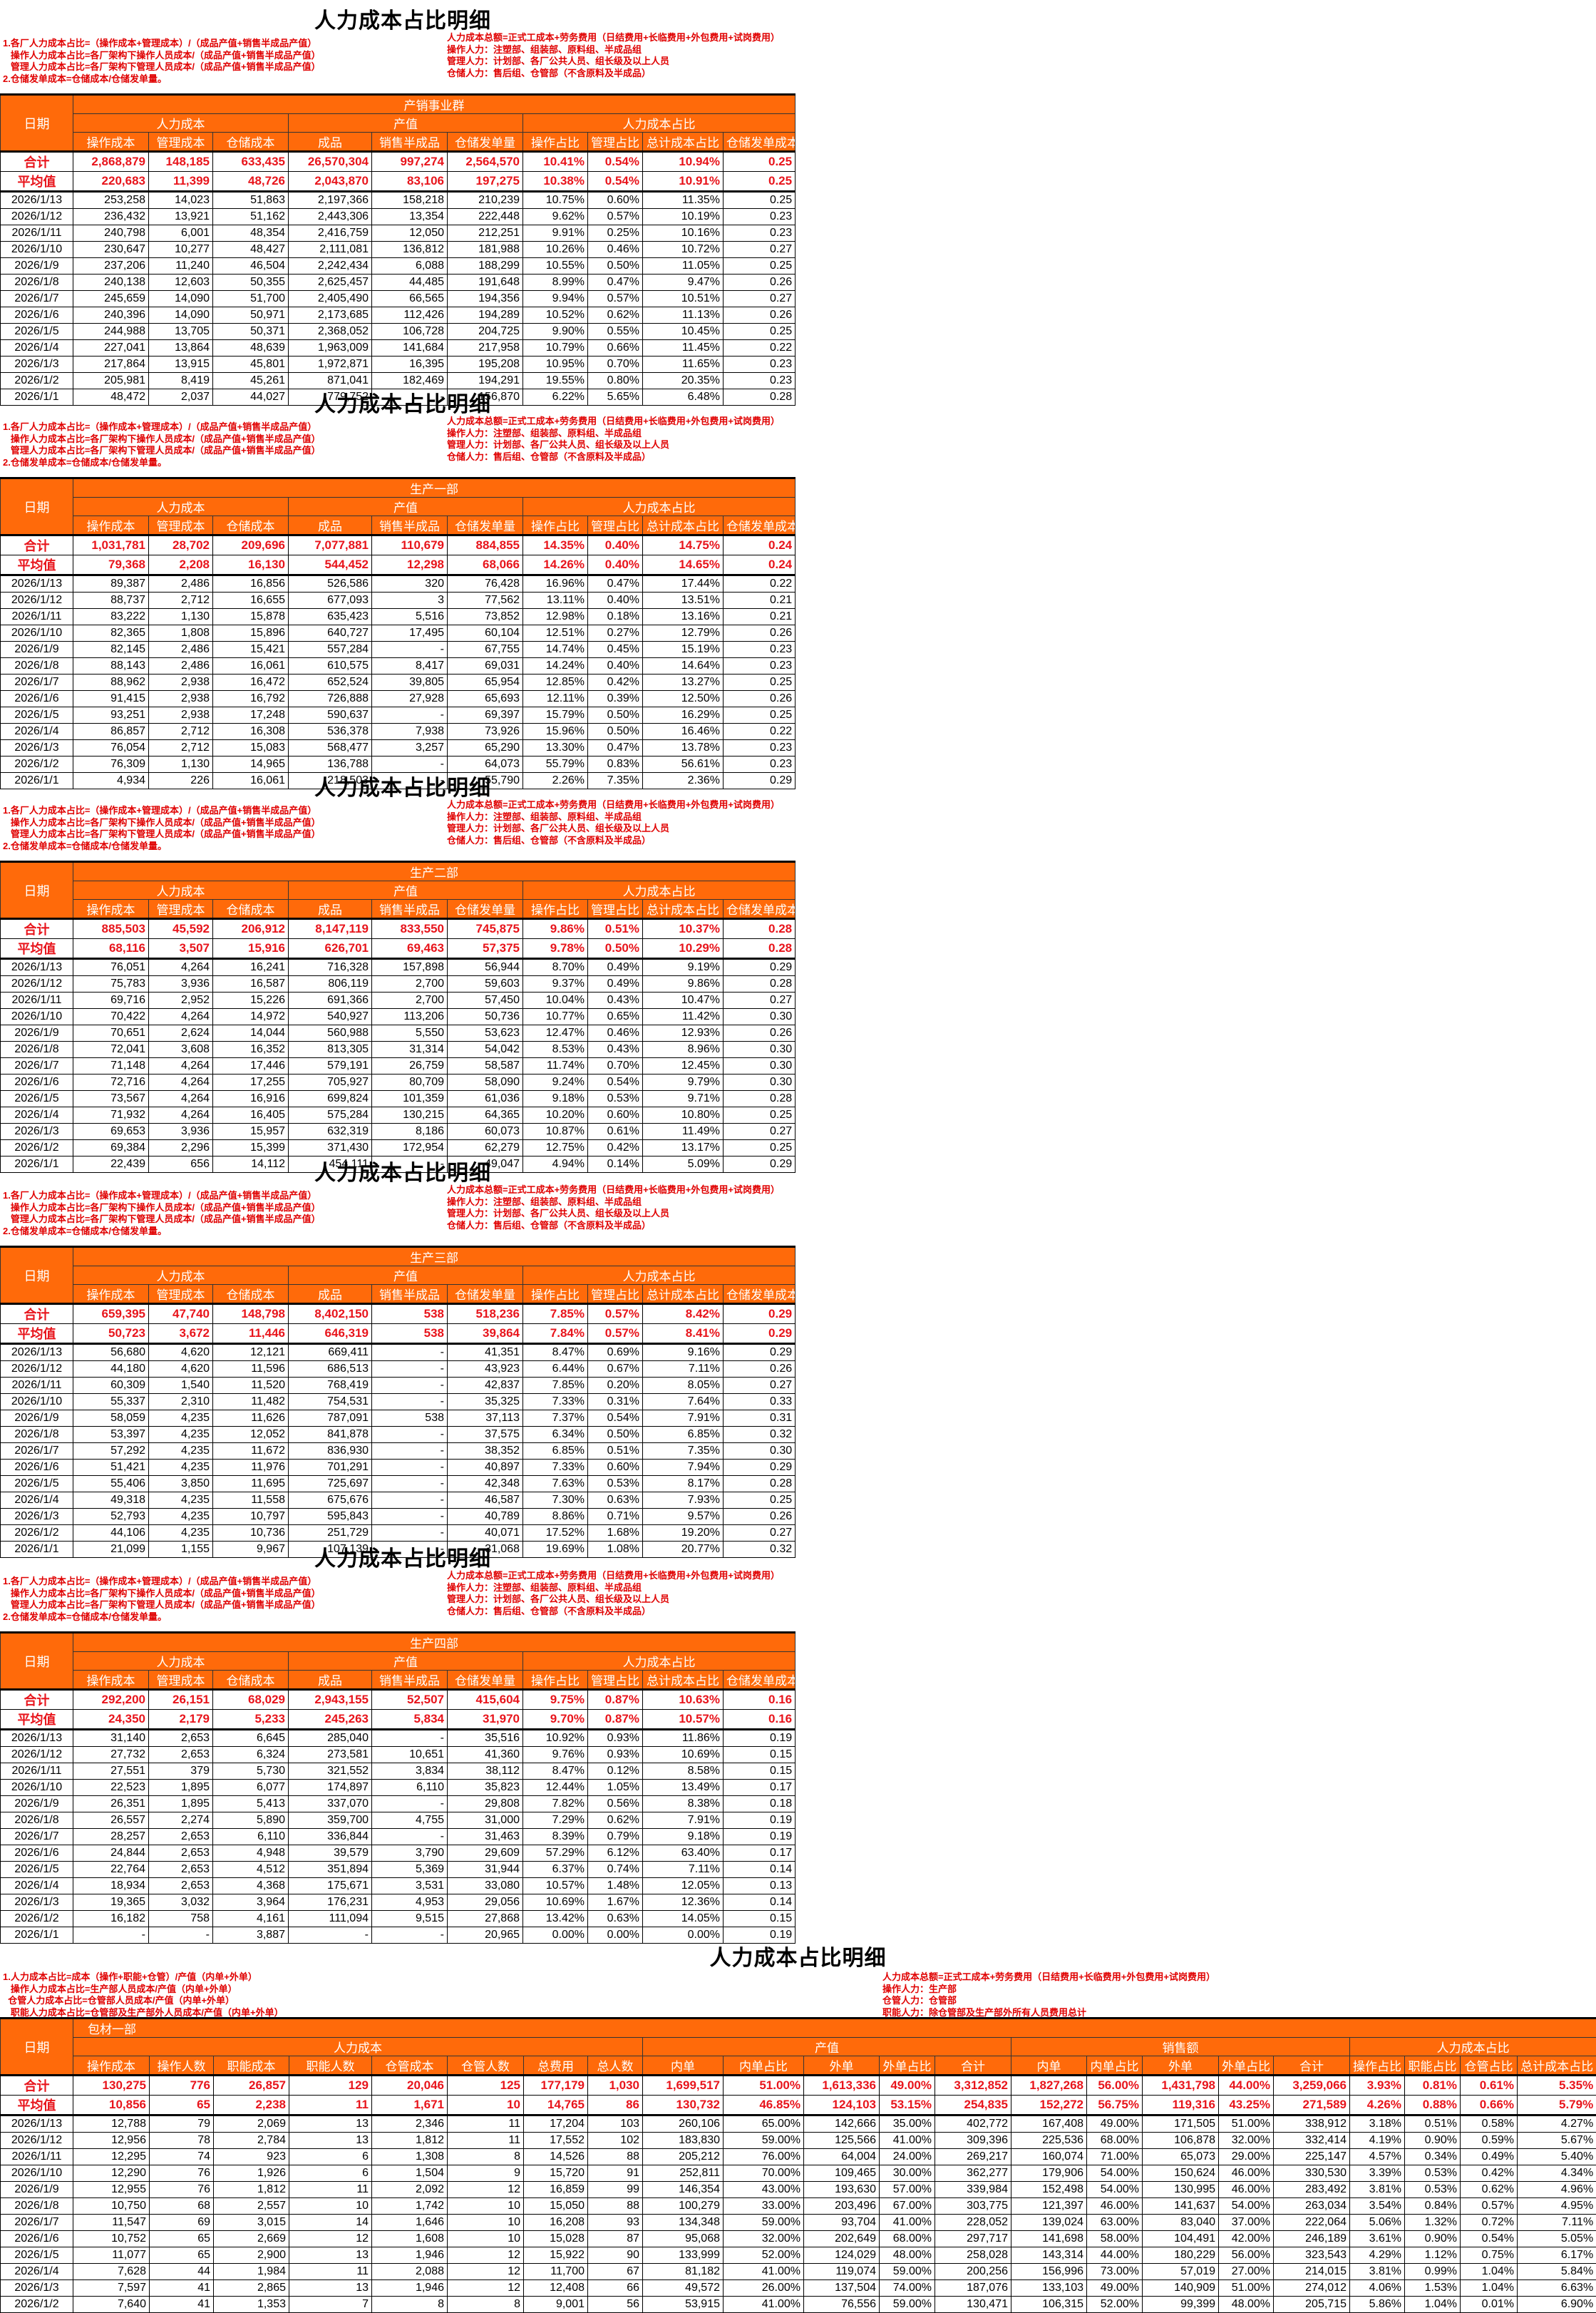 The width and height of the screenshot is (1596, 2313). What do you see at coordinates (615, 332) in the screenshot?
I see `data-cell: 0.55%` at bounding box center [615, 332].